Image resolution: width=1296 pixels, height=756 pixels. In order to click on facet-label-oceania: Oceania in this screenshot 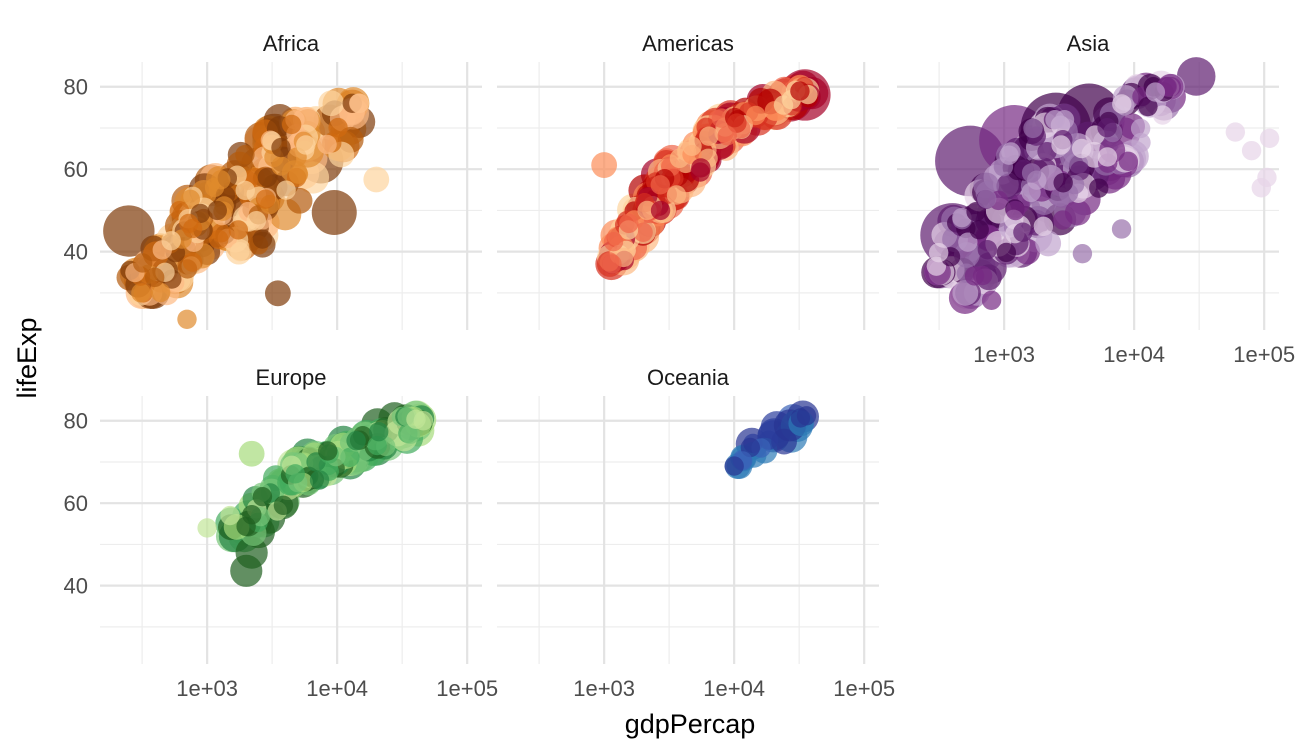, I will do `click(688, 377)`.